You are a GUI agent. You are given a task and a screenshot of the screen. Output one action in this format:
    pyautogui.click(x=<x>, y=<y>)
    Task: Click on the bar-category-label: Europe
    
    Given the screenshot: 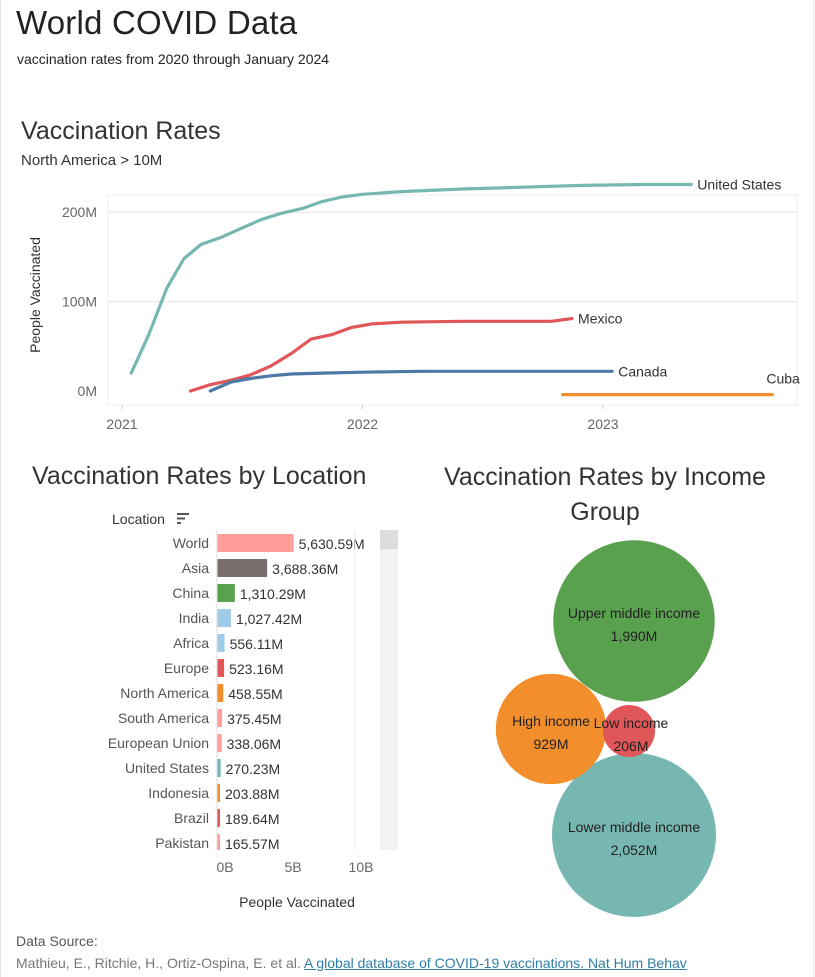 What is the action you would take?
    pyautogui.click(x=186, y=668)
    